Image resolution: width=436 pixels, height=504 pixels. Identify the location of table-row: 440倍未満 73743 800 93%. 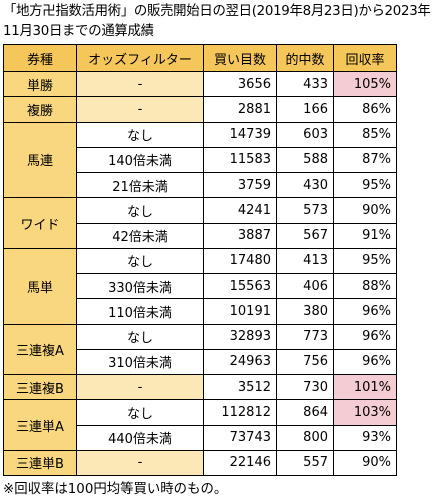
(200, 437).